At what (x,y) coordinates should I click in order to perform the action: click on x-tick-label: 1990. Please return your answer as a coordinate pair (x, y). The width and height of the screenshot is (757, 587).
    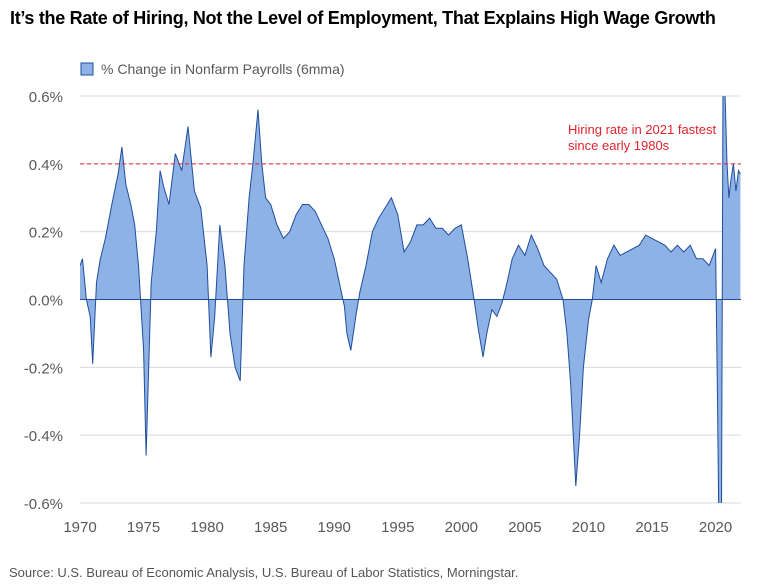
    Looking at the image, I should click on (334, 527).